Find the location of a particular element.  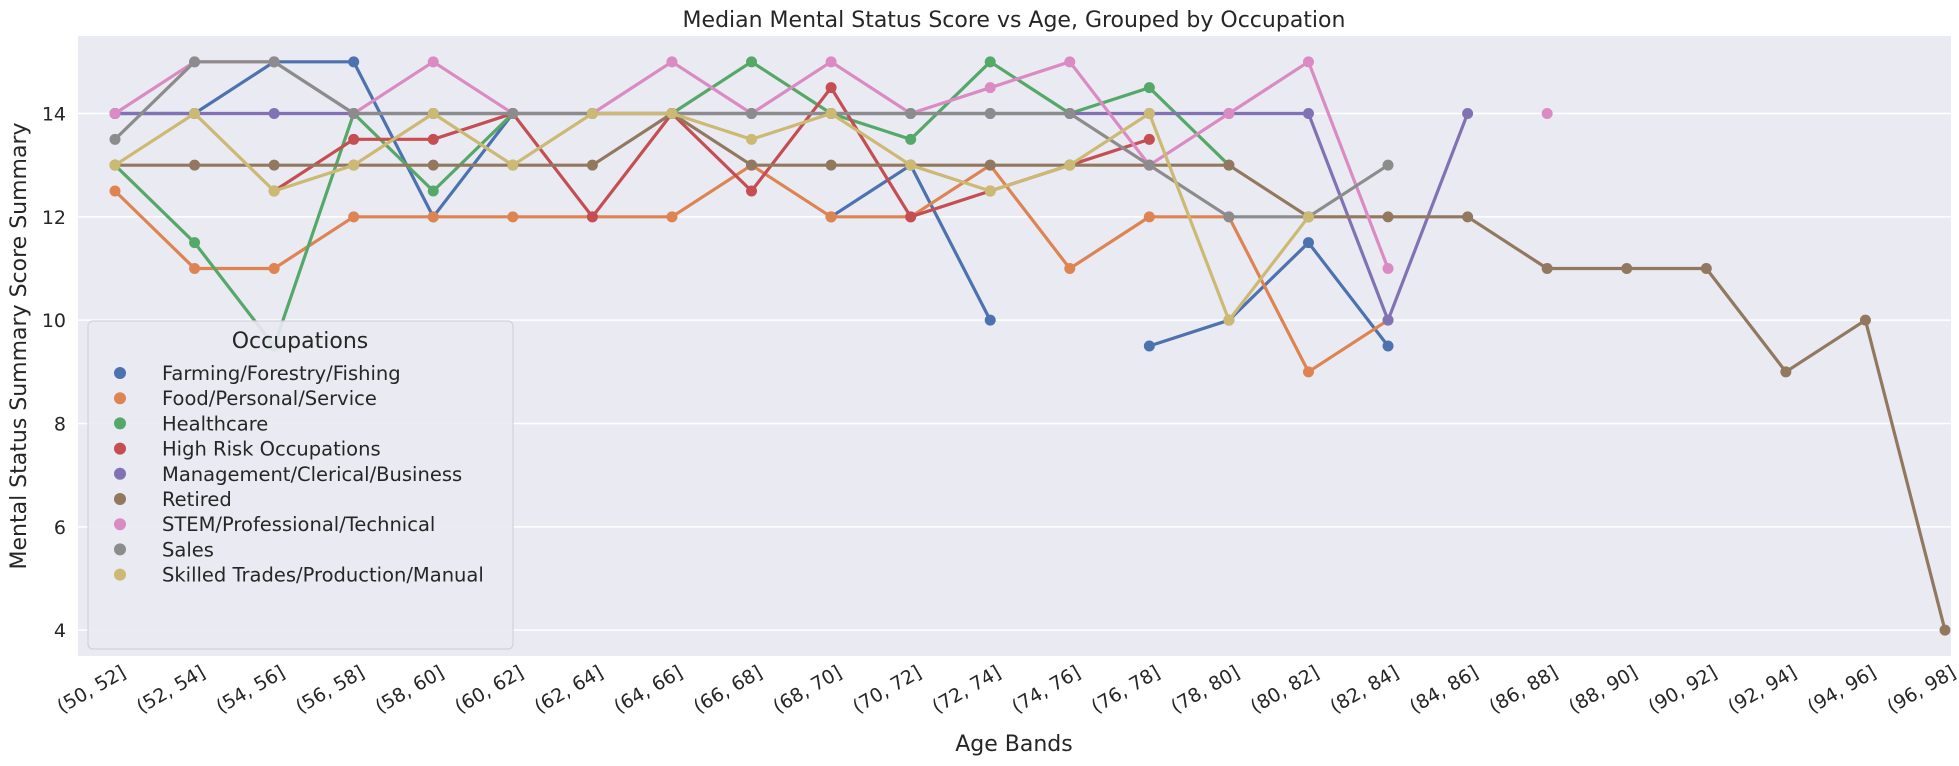

y-tick-label: 4 is located at coordinates (60, 631).